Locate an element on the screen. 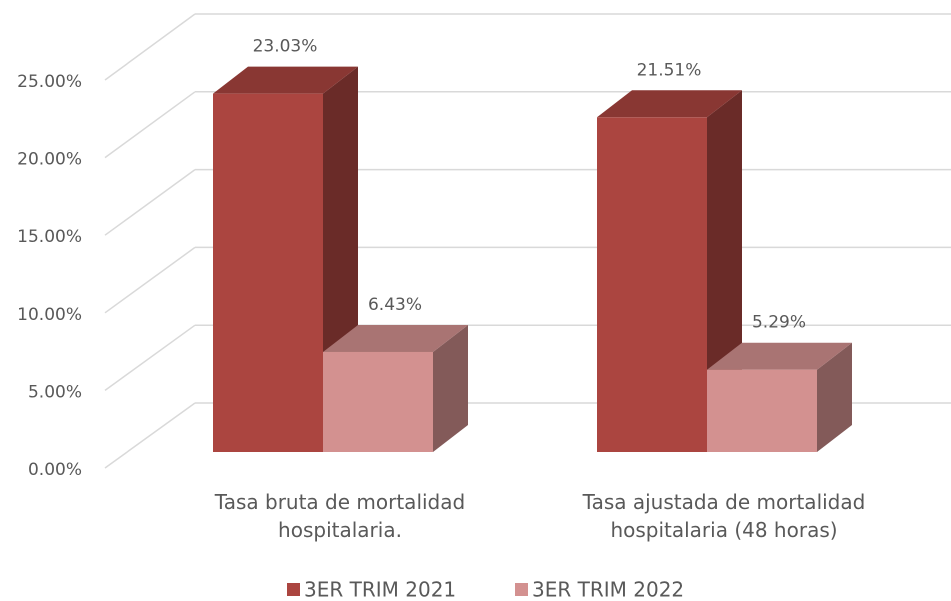 The height and width of the screenshot is (601, 951). legend-label: 3ER TRIM 2022 is located at coordinates (608, 589).